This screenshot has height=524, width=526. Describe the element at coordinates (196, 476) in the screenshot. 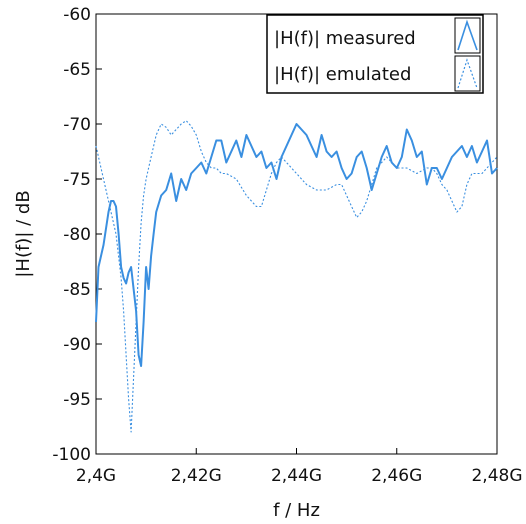

I see `x-tick-label: 2,42G` at that location.